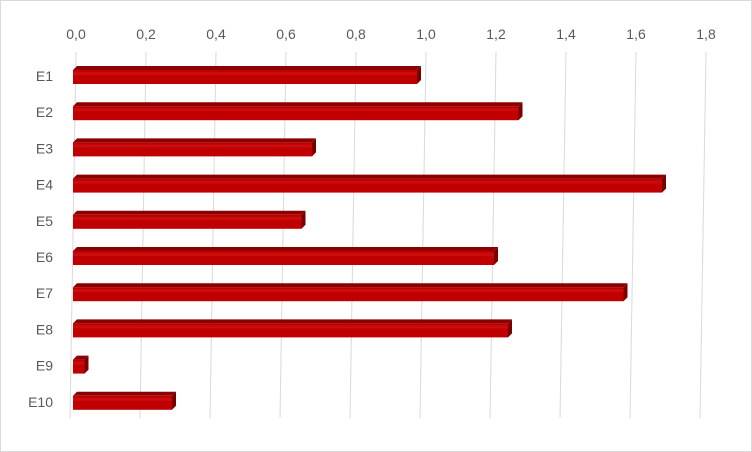  What do you see at coordinates (40, 402) in the screenshot?
I see `category-label: E10` at bounding box center [40, 402].